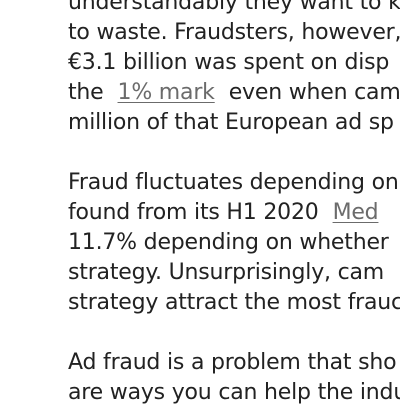 The width and height of the screenshot is (400, 408). Describe the element at coordinates (228, 242) in the screenshot. I see `text-line: 11.7% depending on whether` at that location.